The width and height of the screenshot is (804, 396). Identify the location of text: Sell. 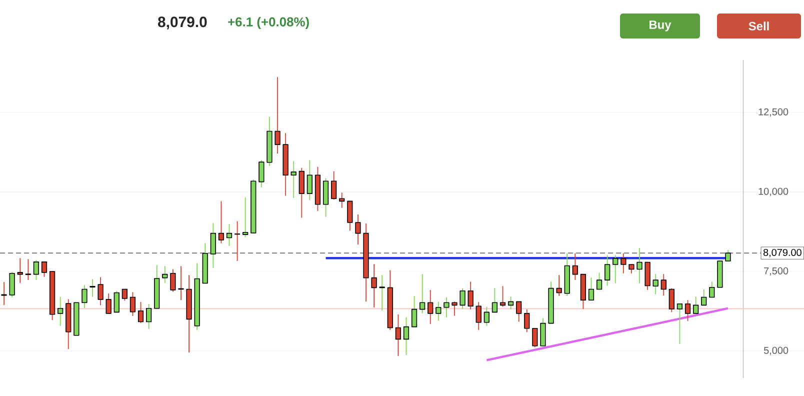
(758, 26).